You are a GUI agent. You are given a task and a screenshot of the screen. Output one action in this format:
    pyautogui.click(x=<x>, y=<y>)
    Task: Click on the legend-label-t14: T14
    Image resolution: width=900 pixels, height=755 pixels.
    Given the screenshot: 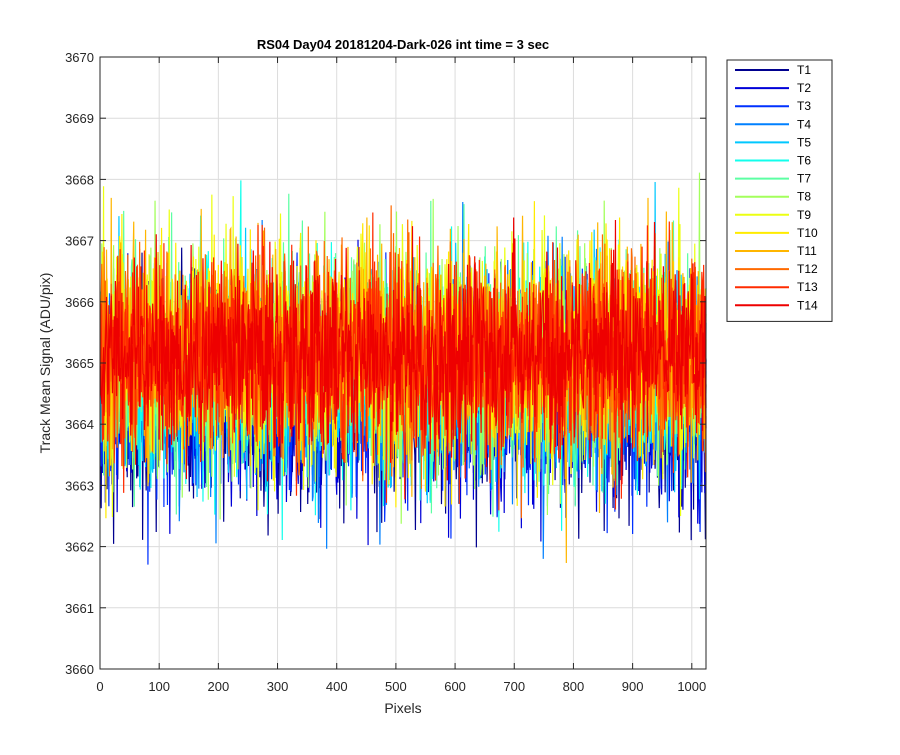 What is the action you would take?
    pyautogui.click(x=807, y=305)
    